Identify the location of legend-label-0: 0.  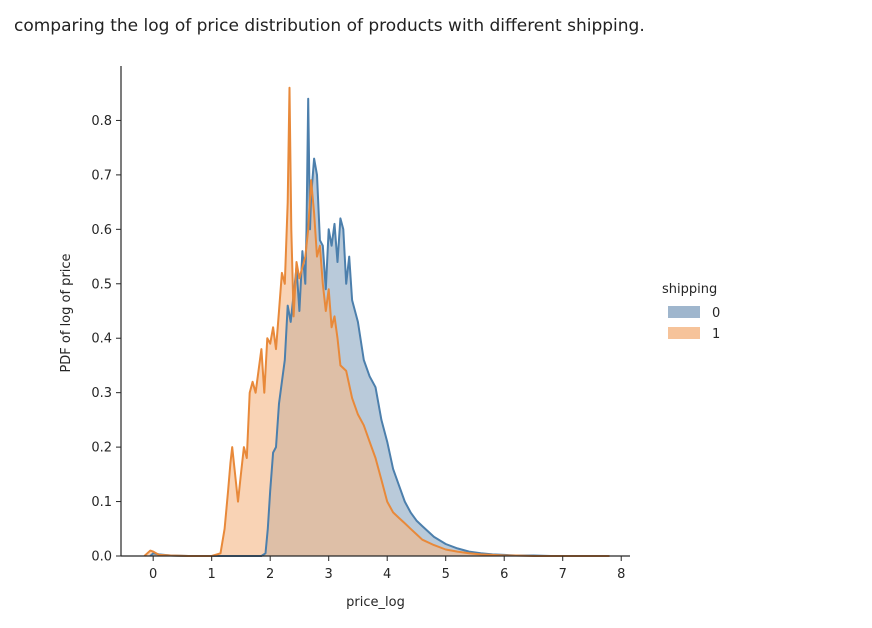
(716, 313).